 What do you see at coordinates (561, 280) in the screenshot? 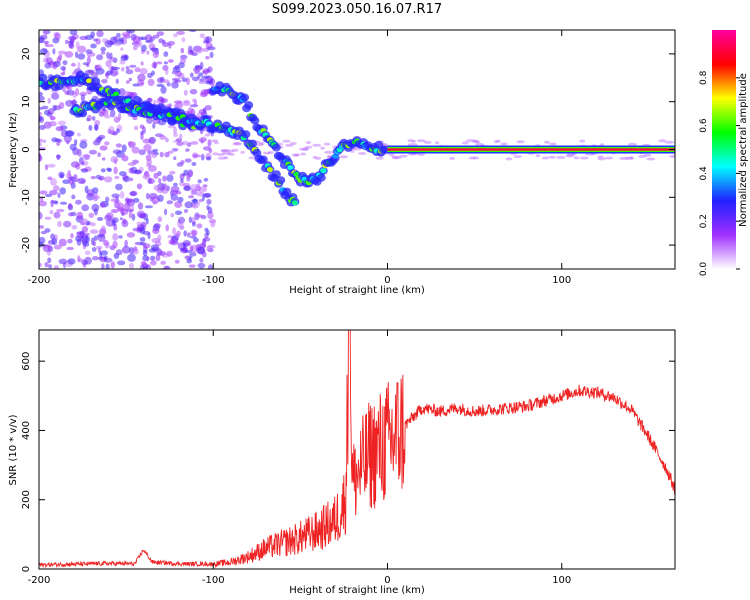
I see `spectrogram-xtick-label: 100` at bounding box center [561, 280].